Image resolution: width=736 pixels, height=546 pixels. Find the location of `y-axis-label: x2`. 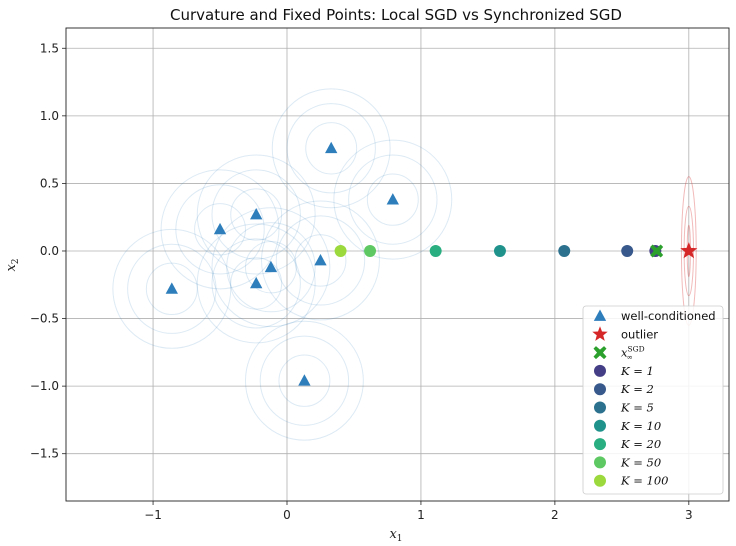

y-axis-label: x2 is located at coordinates (12, 264).